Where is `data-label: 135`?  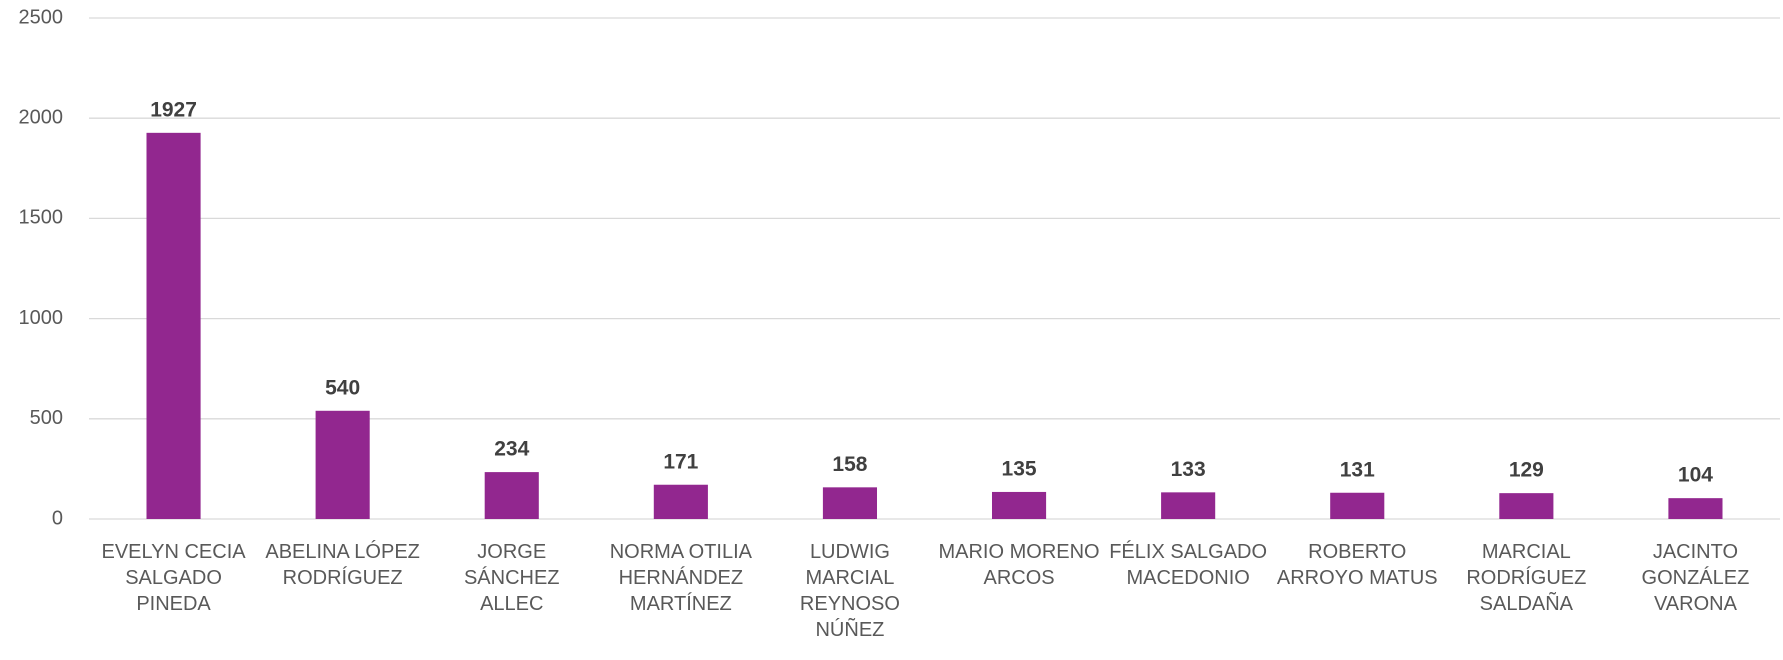
data-label: 135 is located at coordinates (1019, 468).